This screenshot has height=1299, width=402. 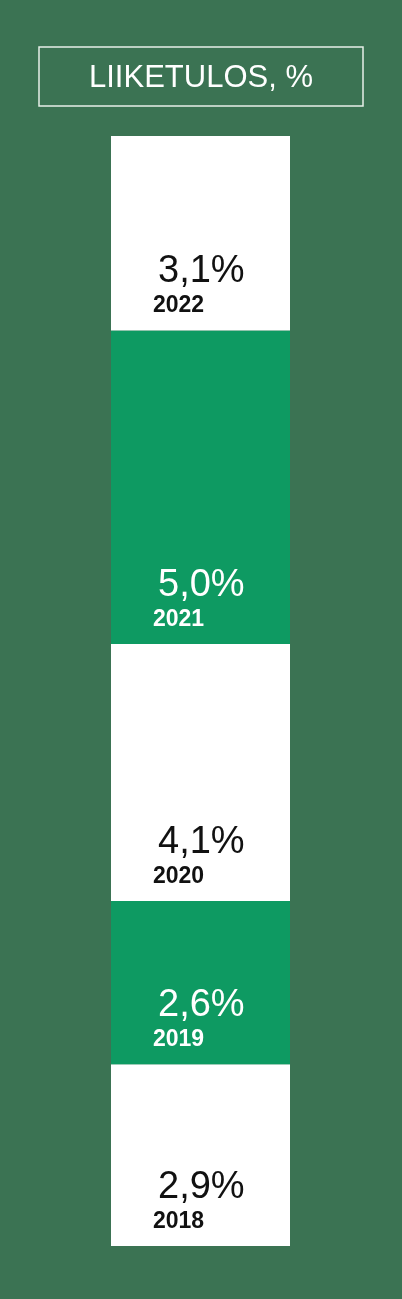 What do you see at coordinates (201, 582) in the screenshot?
I see `data-label: 5,0%` at bounding box center [201, 582].